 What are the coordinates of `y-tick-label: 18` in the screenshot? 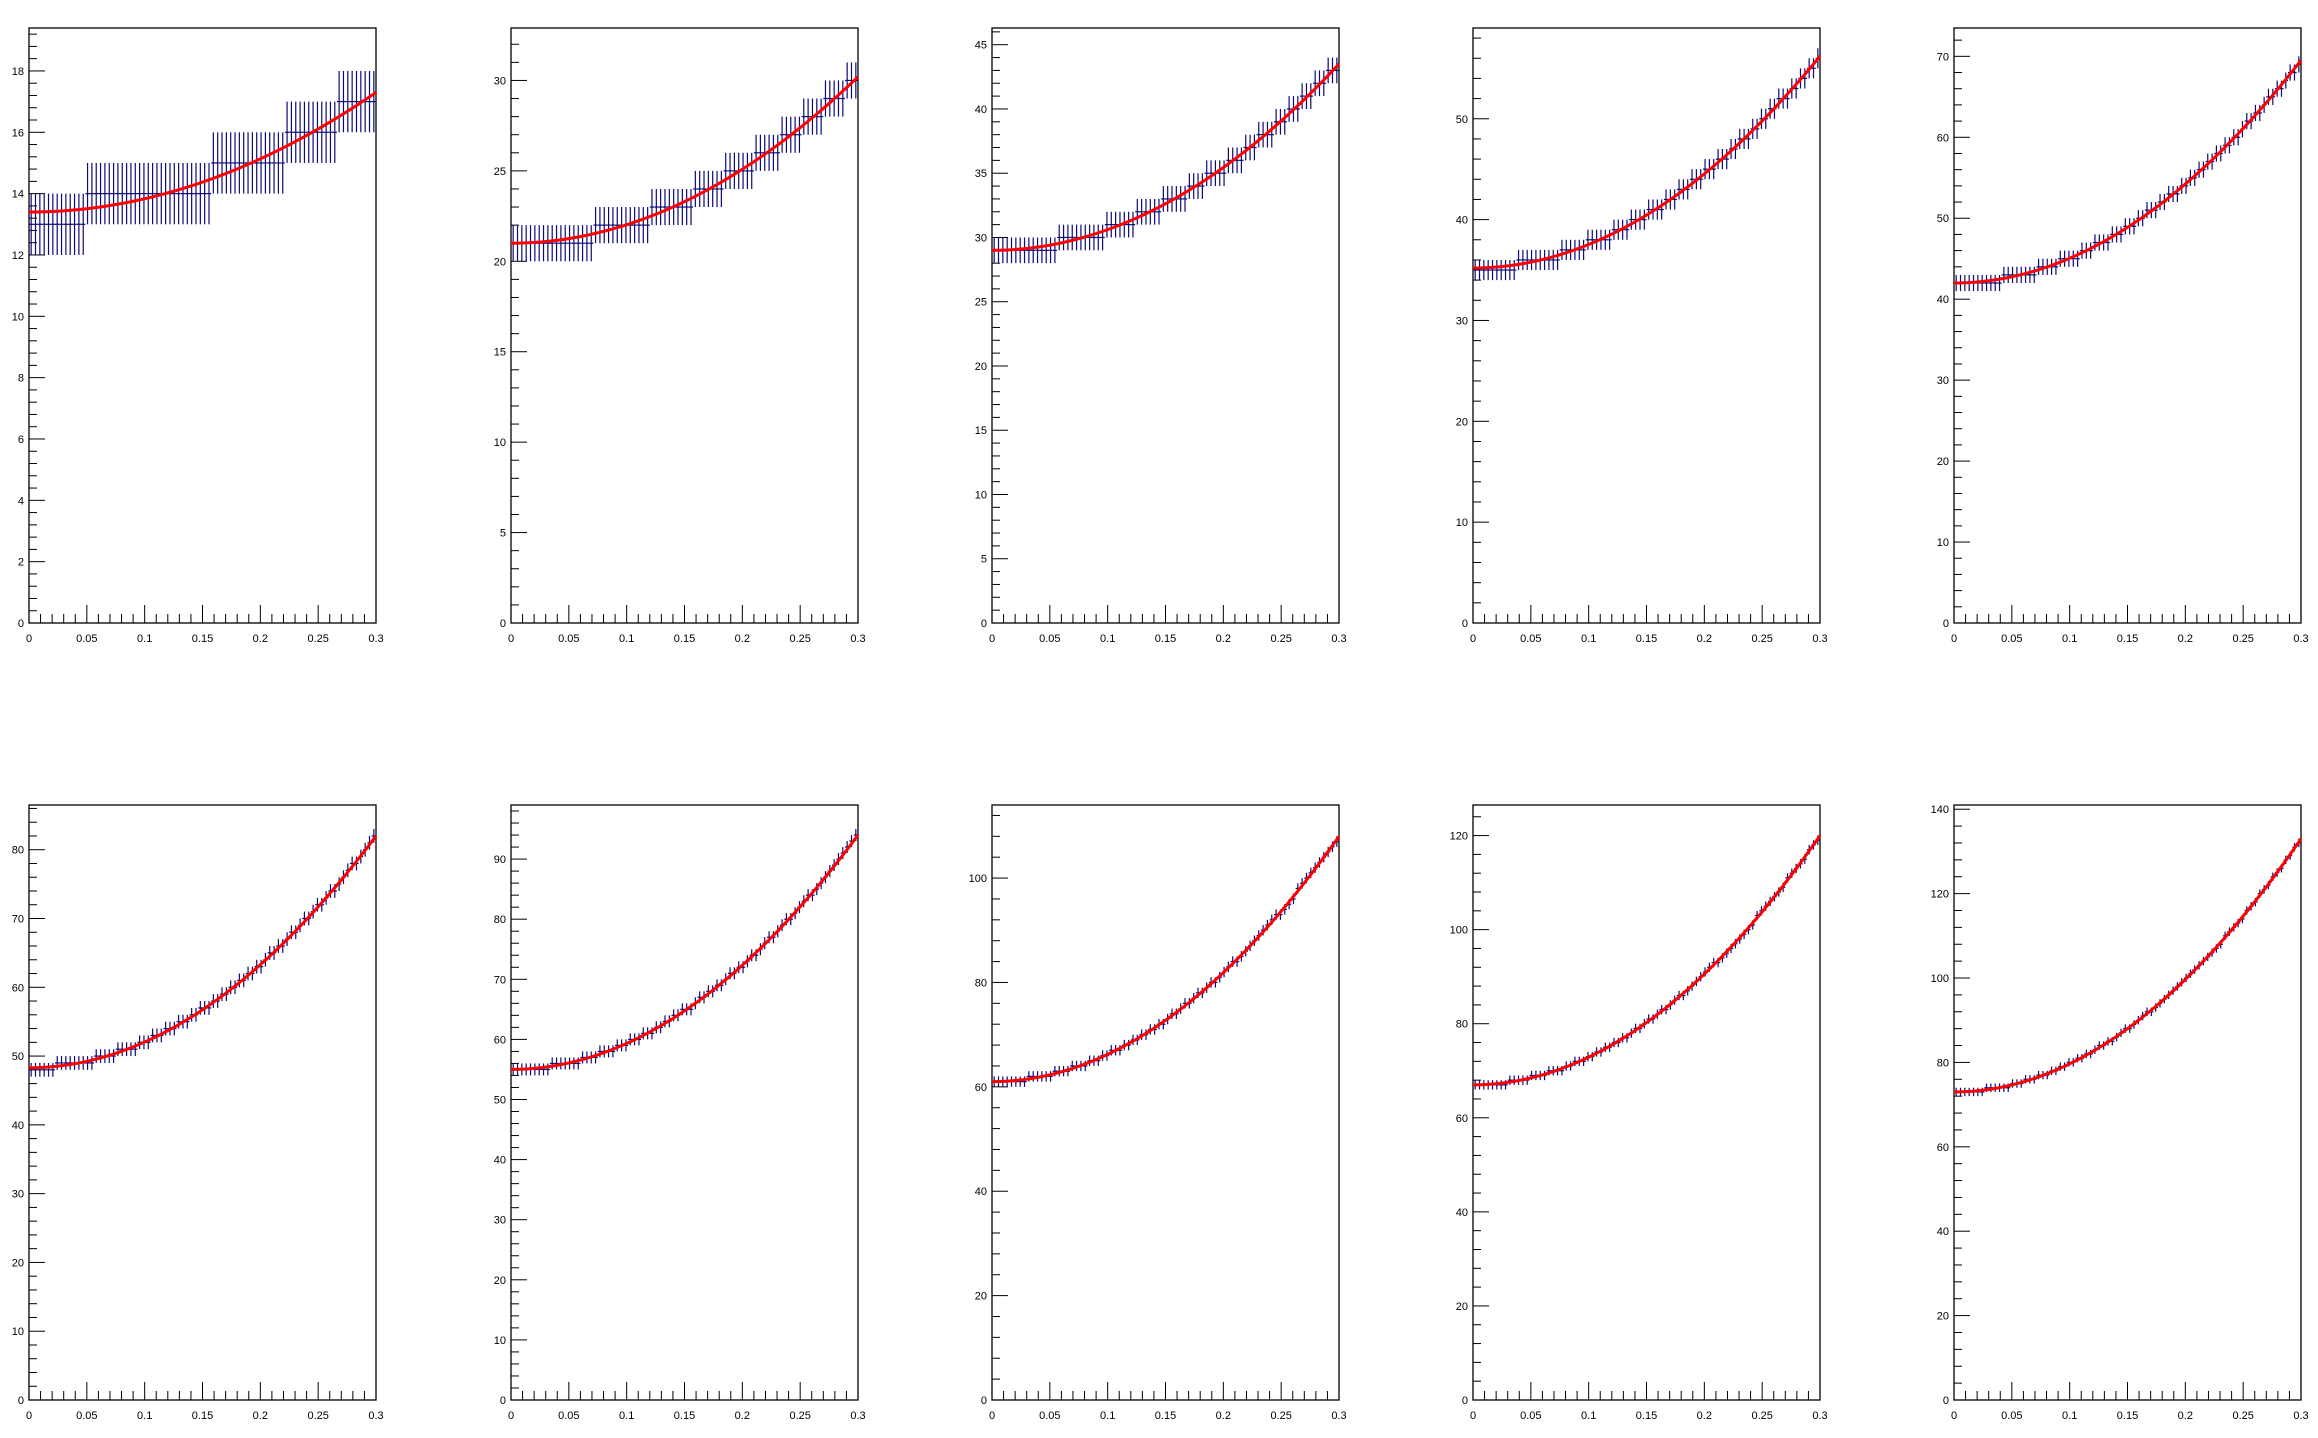 It's located at (18, 72).